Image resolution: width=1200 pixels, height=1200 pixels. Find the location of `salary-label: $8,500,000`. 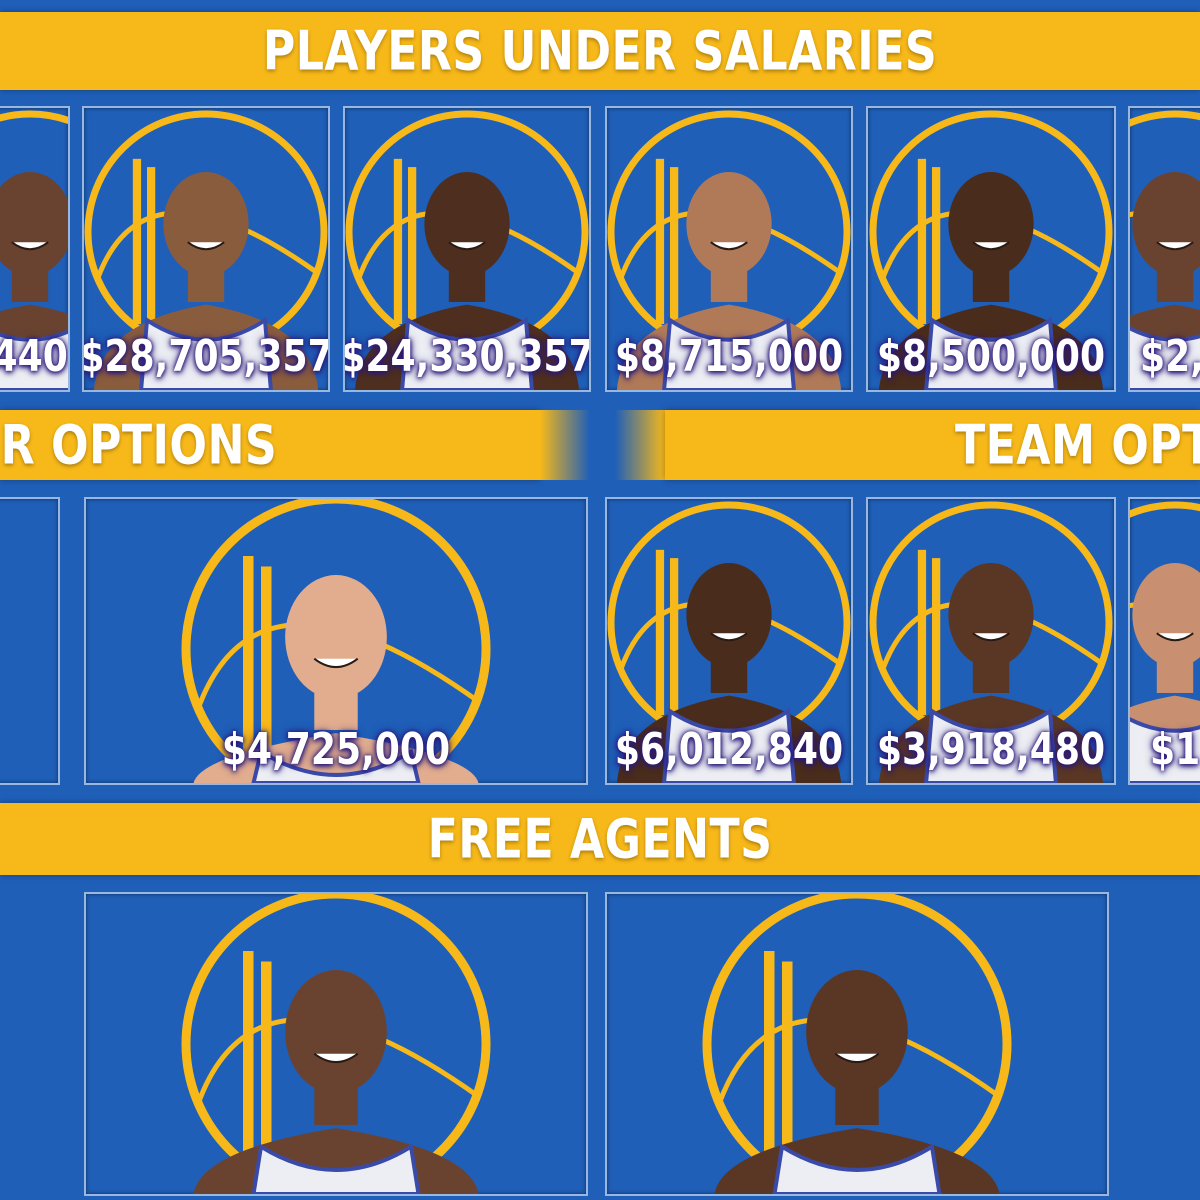

salary-label: $8,500,000 is located at coordinates (991, 356).